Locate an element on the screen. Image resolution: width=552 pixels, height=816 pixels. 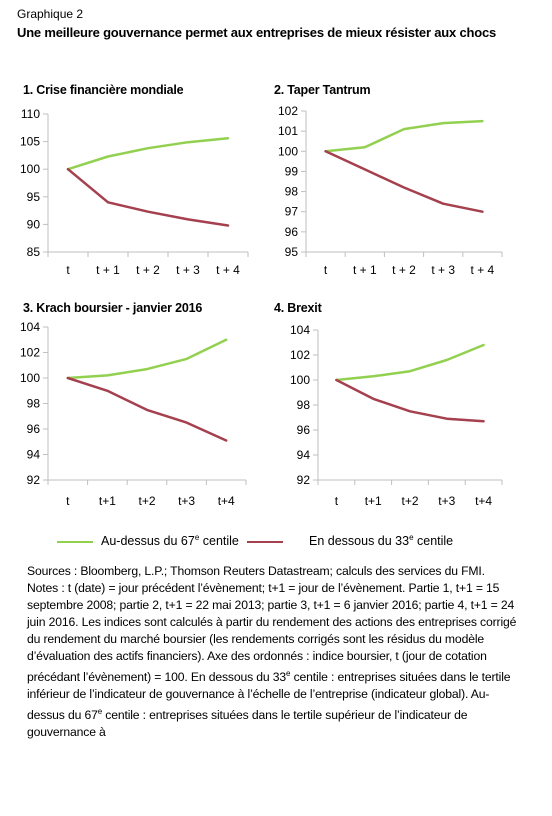
x-tick-label-4: t is located at coordinates (337, 501).